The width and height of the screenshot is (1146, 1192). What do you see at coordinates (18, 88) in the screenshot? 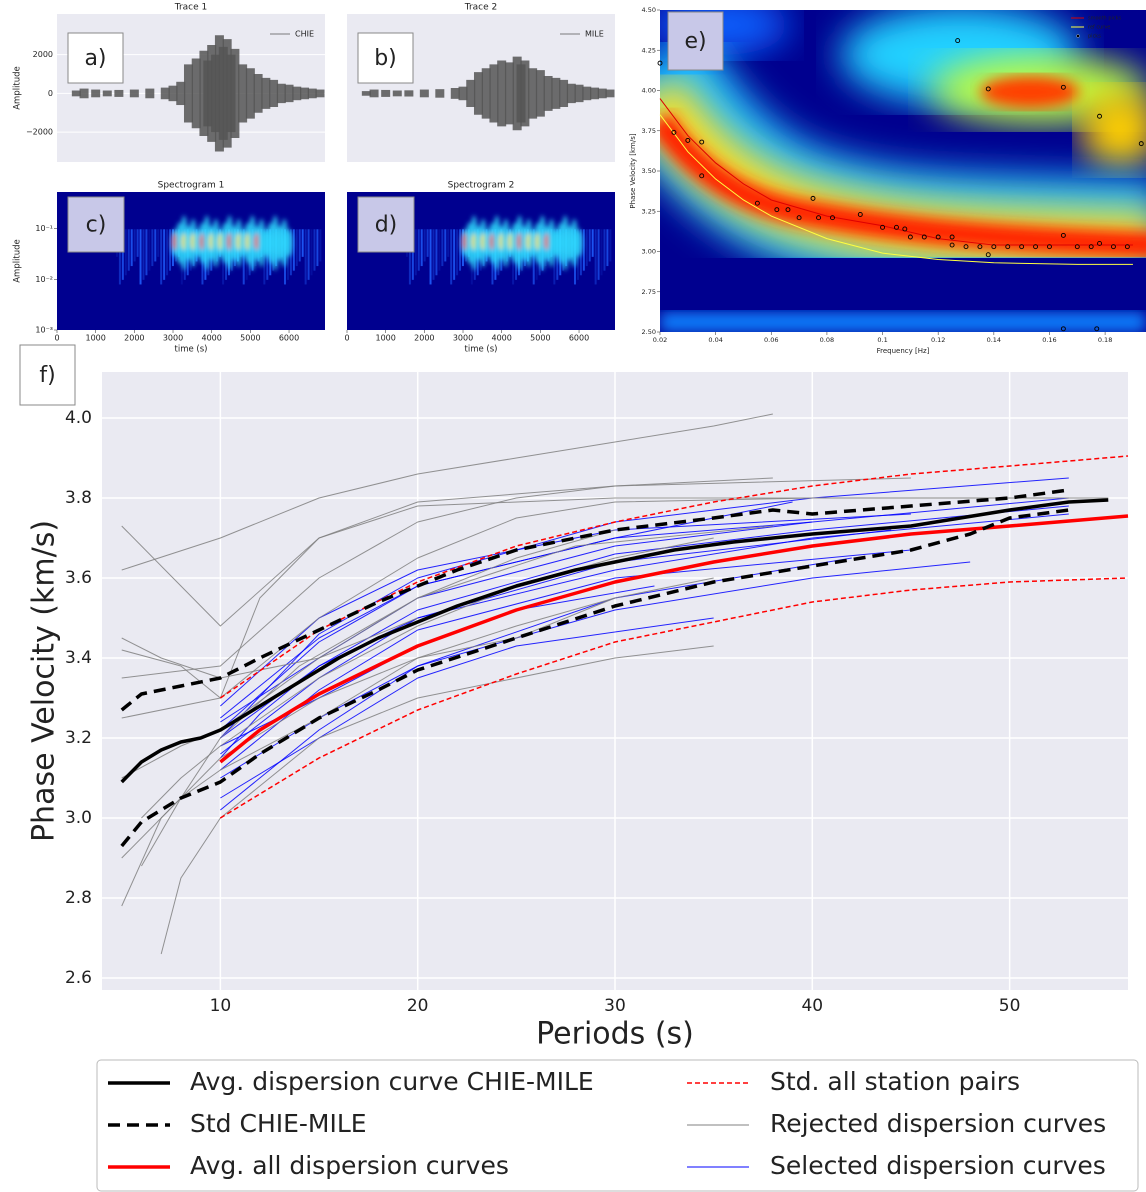
I see `y-axis-label: Amplitude` at bounding box center [18, 88].